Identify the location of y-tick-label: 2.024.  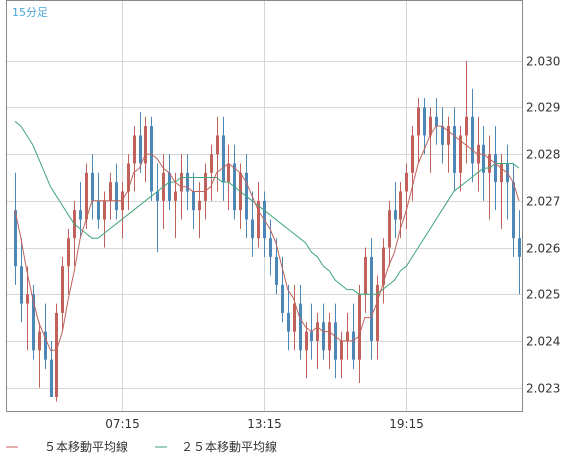
(543, 342).